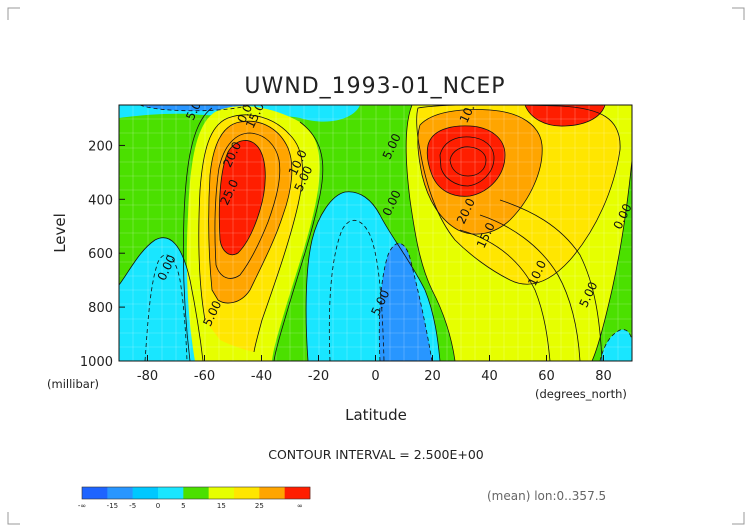  What do you see at coordinates (60, 233) in the screenshot?
I see `y-axis-label: Level` at bounding box center [60, 233].